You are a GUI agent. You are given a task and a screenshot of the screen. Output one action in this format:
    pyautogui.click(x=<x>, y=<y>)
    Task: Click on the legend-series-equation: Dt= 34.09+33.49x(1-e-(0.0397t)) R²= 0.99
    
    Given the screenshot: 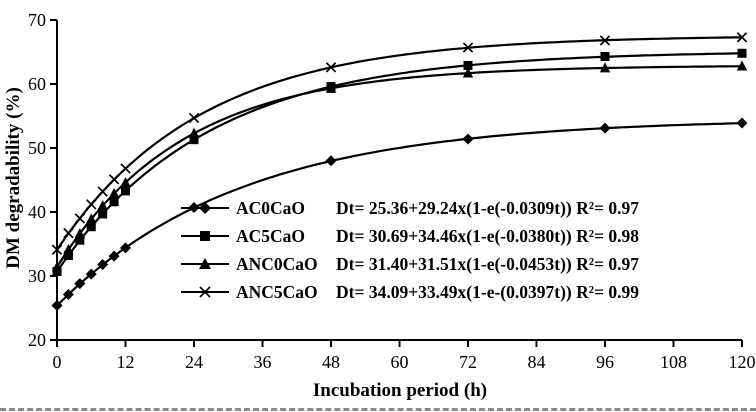 What is the action you would take?
    pyautogui.click(x=487, y=291)
    